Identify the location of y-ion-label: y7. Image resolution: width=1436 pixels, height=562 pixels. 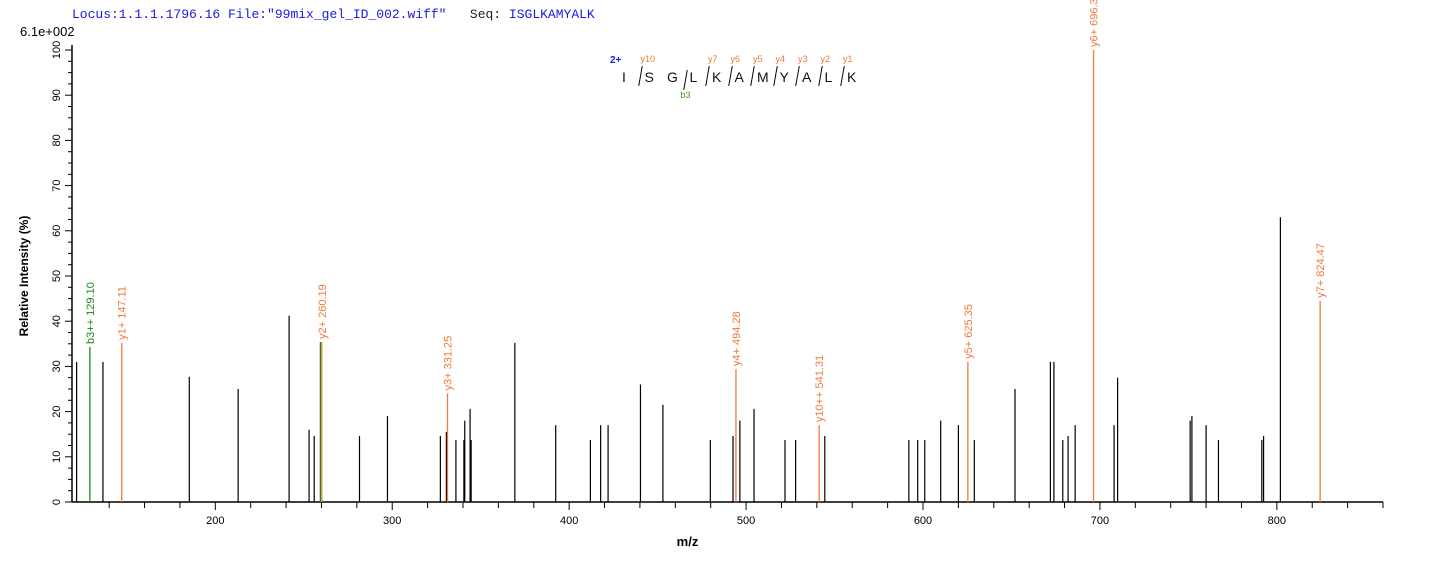
(713, 59).